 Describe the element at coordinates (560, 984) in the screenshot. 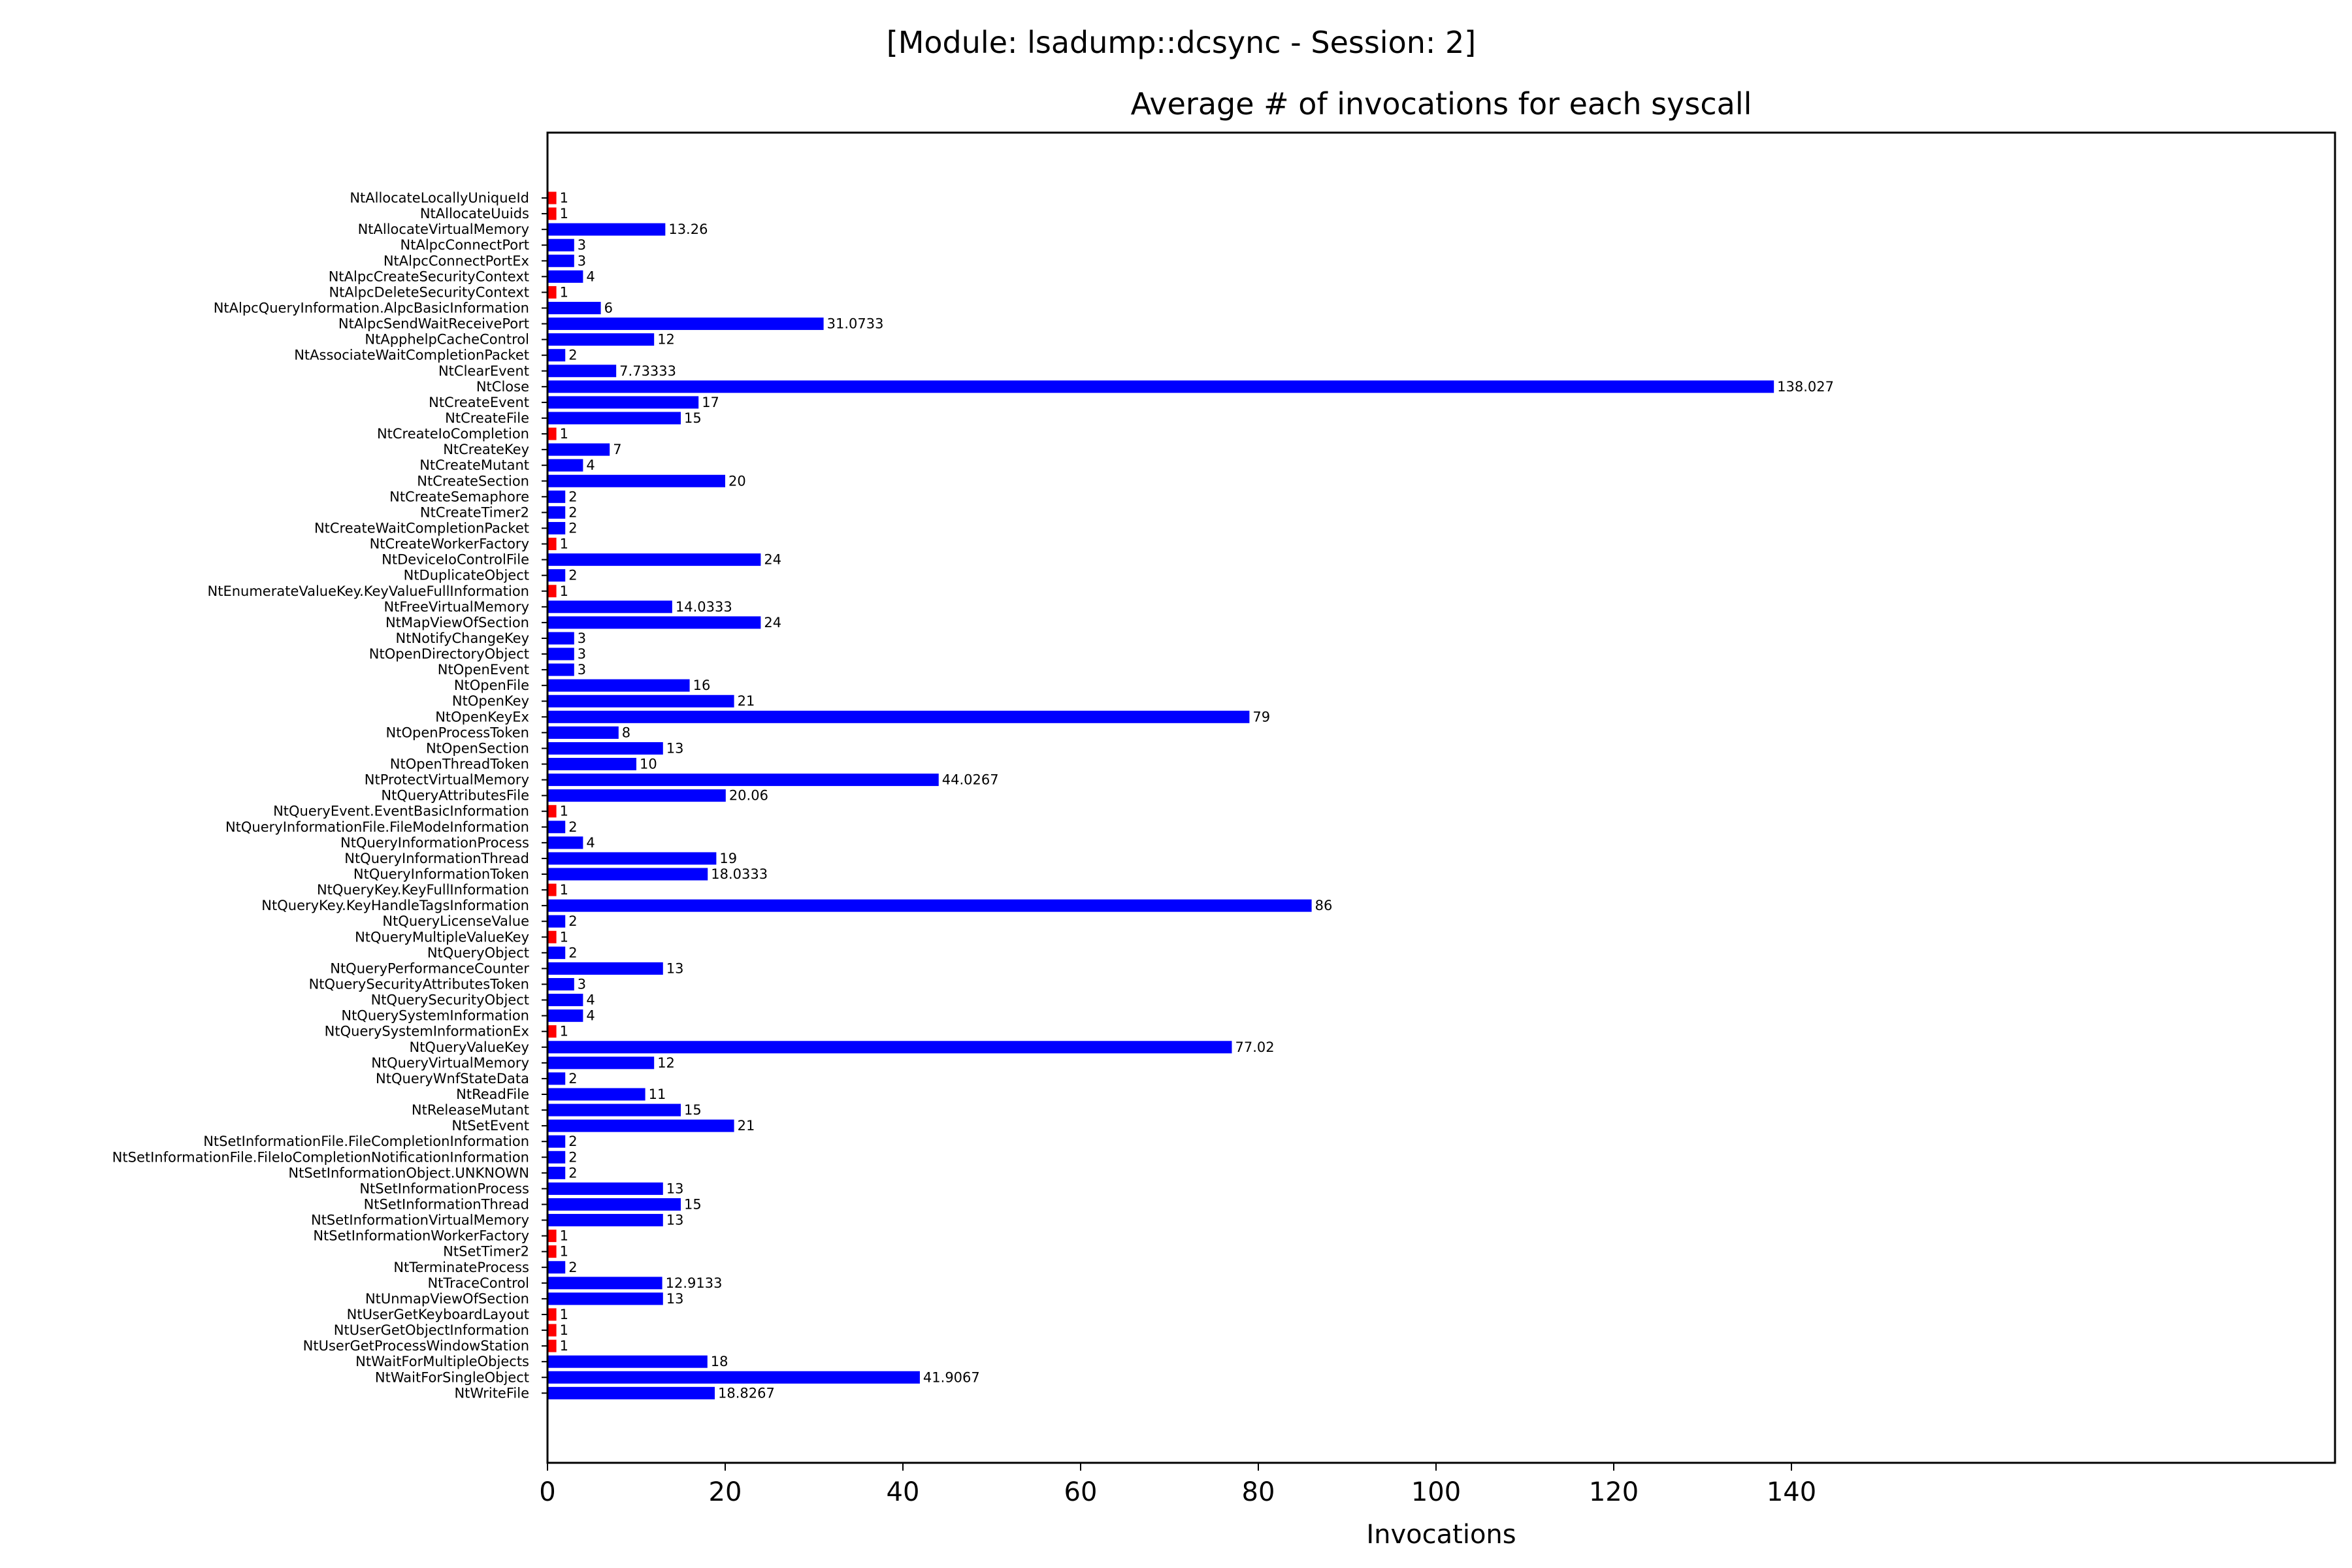

I see `bar-NtQuerySecurityAttributesToken` at that location.